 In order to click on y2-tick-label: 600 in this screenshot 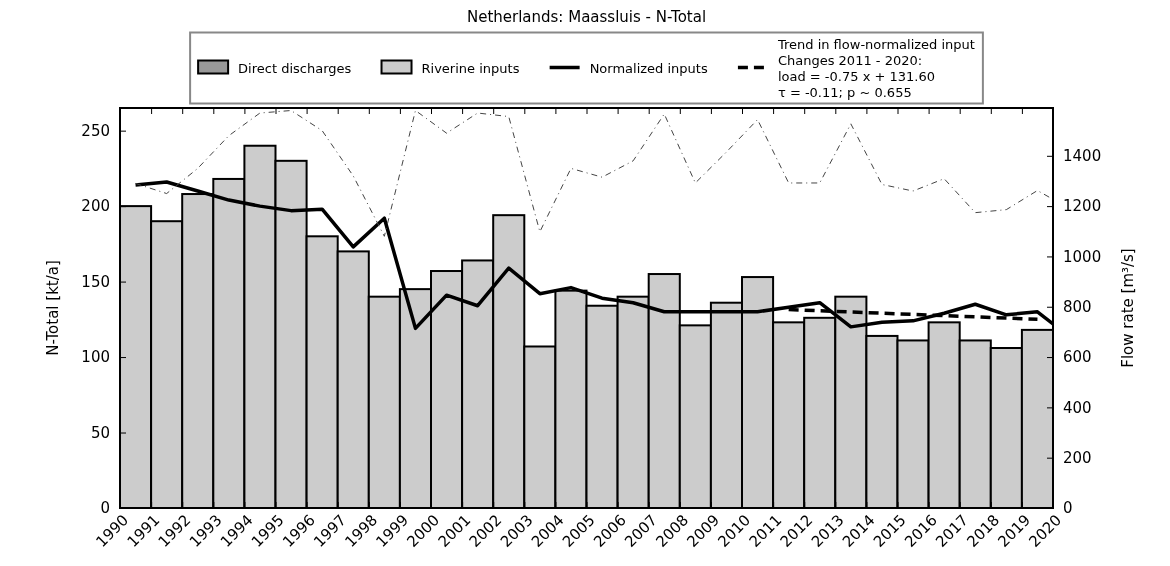, I will do `click(1077, 357)`.